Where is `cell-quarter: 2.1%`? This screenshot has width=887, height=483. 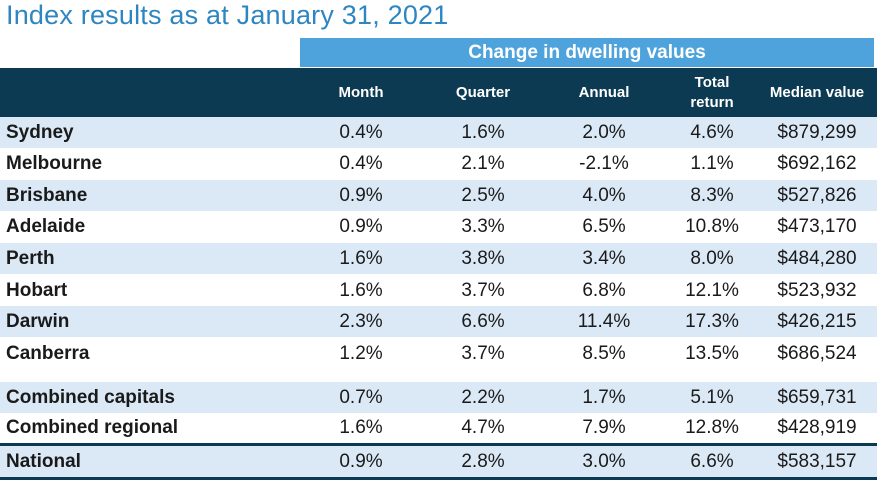
cell-quarter: 2.1% is located at coordinates (483, 163).